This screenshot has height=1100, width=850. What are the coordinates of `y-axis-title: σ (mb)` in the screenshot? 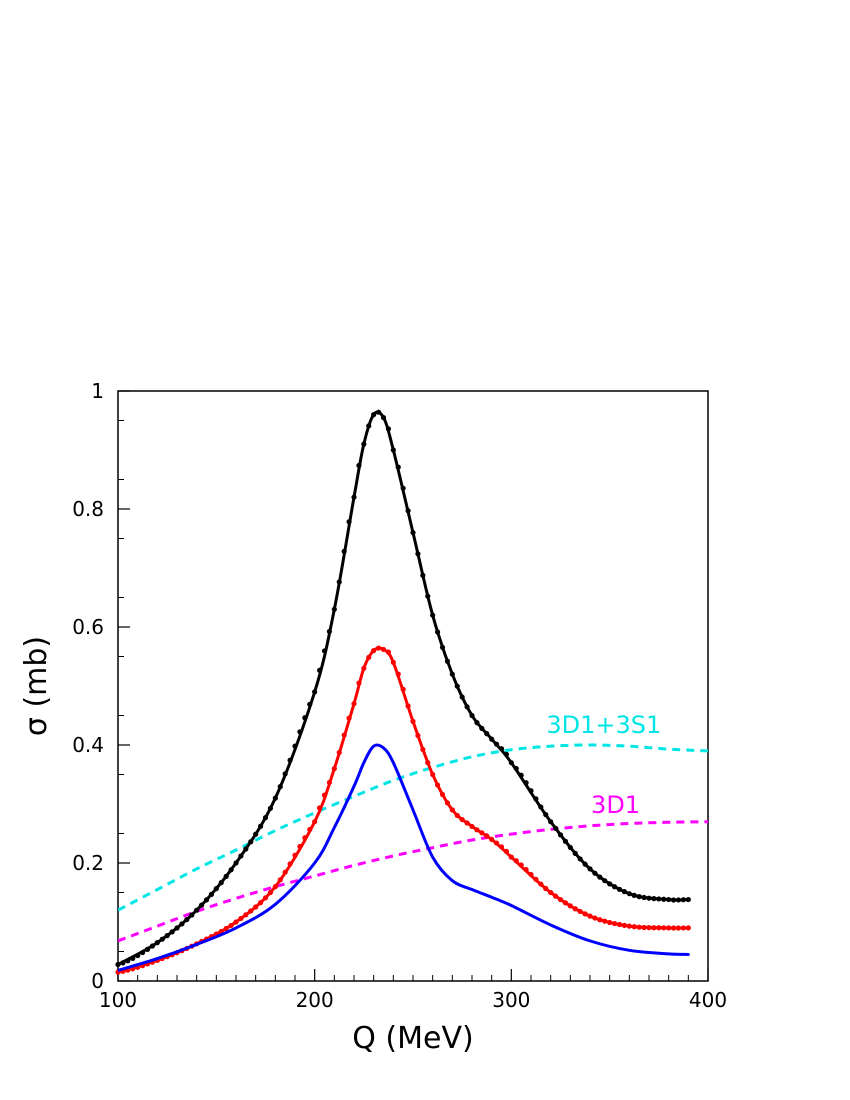 It's located at (36, 686).